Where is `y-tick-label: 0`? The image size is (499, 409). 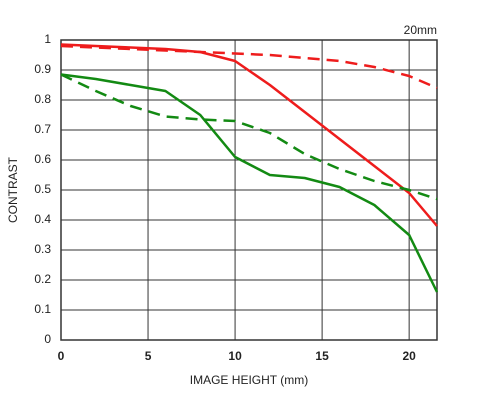 y-tick-label: 0 is located at coordinates (47, 339).